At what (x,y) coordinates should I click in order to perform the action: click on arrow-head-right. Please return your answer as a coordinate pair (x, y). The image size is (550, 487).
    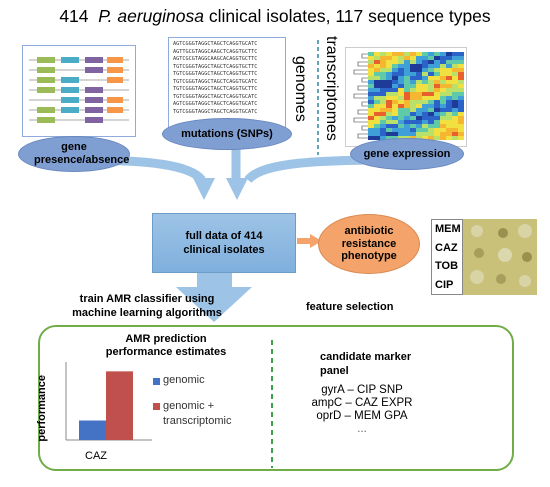
    Looking at the image, I should click on (237, 189).